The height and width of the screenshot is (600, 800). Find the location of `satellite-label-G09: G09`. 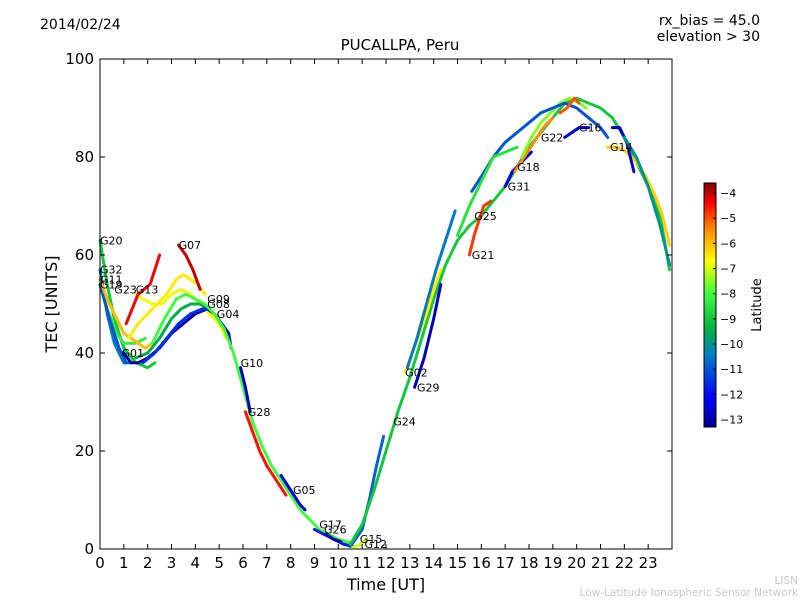

satellite-label-G09: G09 is located at coordinates (218, 299).